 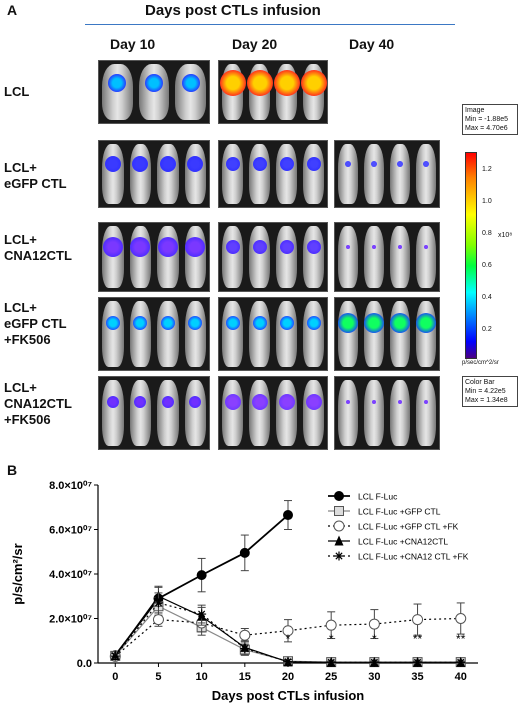 What do you see at coordinates (374, 639) in the screenshot?
I see `significance-mark: *` at bounding box center [374, 639].